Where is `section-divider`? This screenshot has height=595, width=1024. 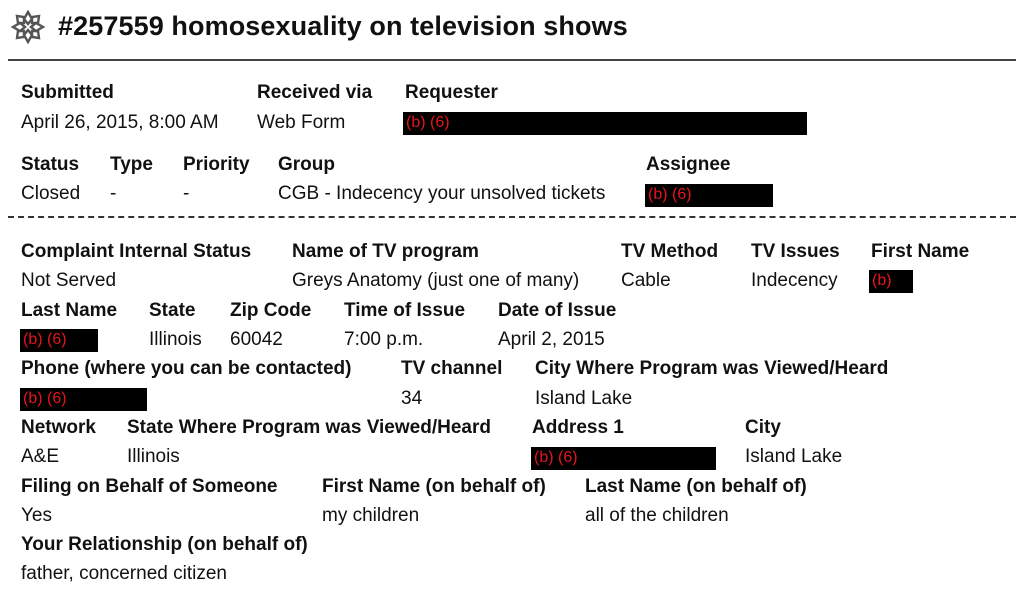
section-divider is located at coordinates (512, 217).